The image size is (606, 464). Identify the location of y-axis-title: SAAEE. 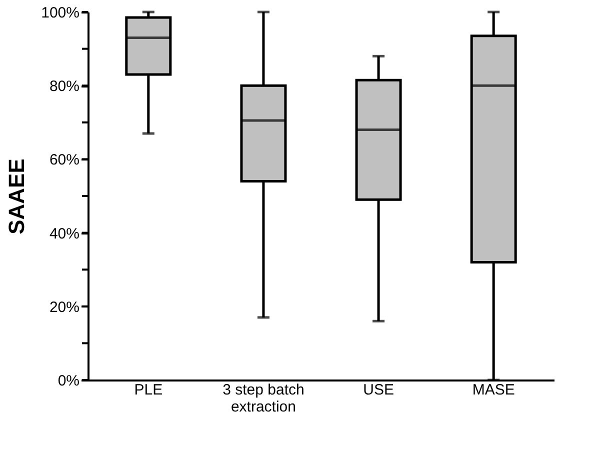
(17, 196).